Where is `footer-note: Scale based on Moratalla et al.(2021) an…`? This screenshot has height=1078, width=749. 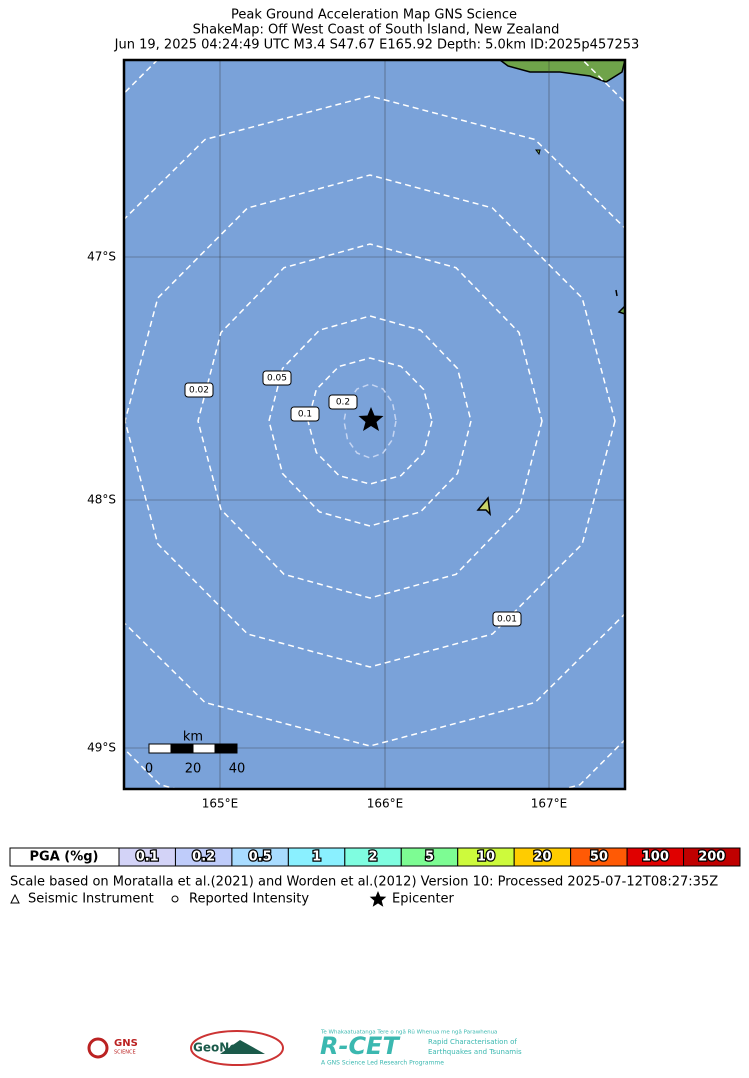
footer-note: Scale based on Moratalla et al.(2021) an… is located at coordinates (364, 882).